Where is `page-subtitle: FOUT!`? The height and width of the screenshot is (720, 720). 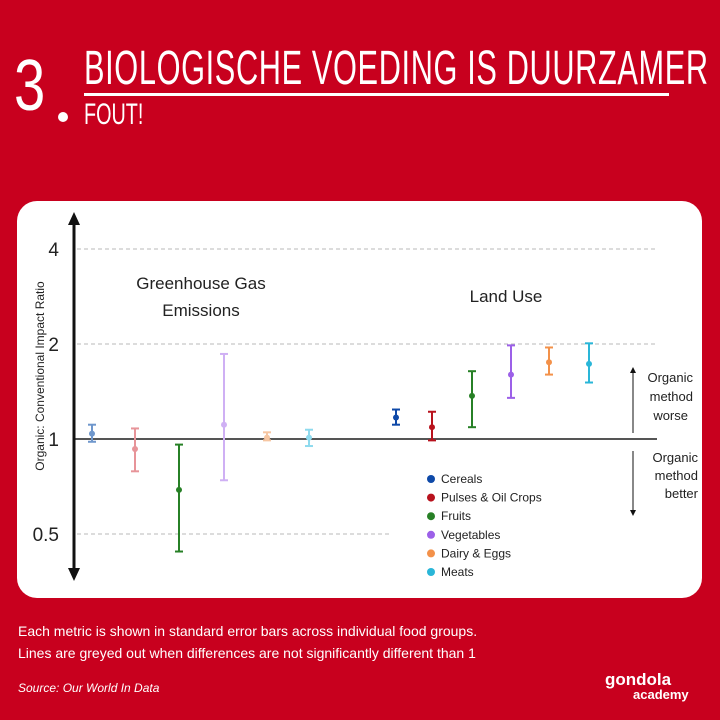 page-subtitle: FOUT! is located at coordinates (114, 114).